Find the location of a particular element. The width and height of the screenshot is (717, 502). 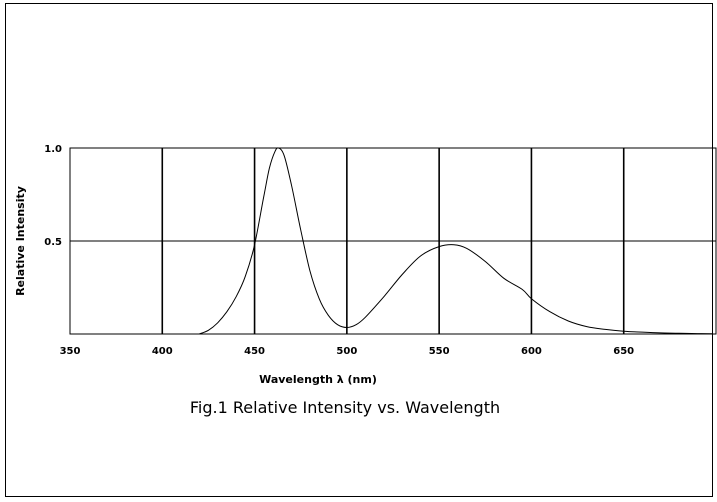

y-tick-label-1: 1.0 is located at coordinates (53, 149).